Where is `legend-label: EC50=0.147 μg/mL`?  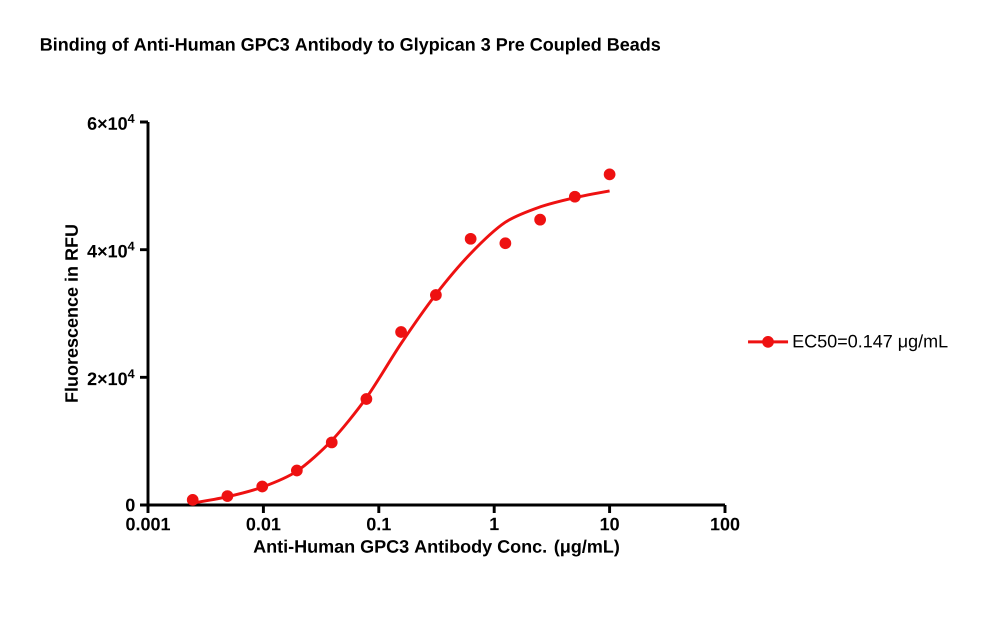 legend-label: EC50=0.147 μg/mL is located at coordinates (871, 343).